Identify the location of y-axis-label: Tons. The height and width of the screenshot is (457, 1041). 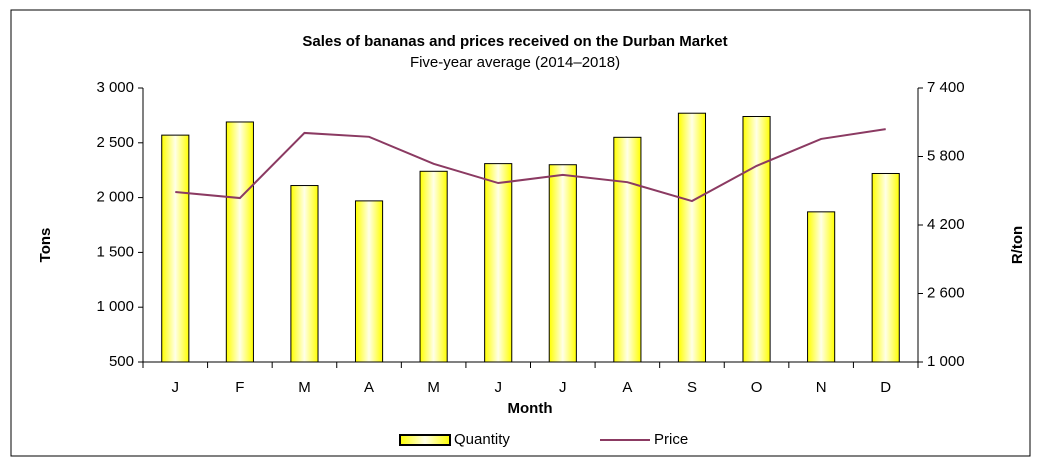
(45, 245).